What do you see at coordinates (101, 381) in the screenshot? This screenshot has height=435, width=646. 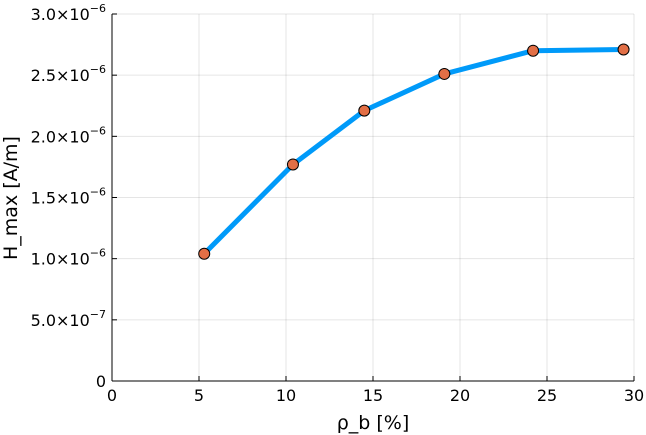 I see `y-tick-label: 0` at bounding box center [101, 381].